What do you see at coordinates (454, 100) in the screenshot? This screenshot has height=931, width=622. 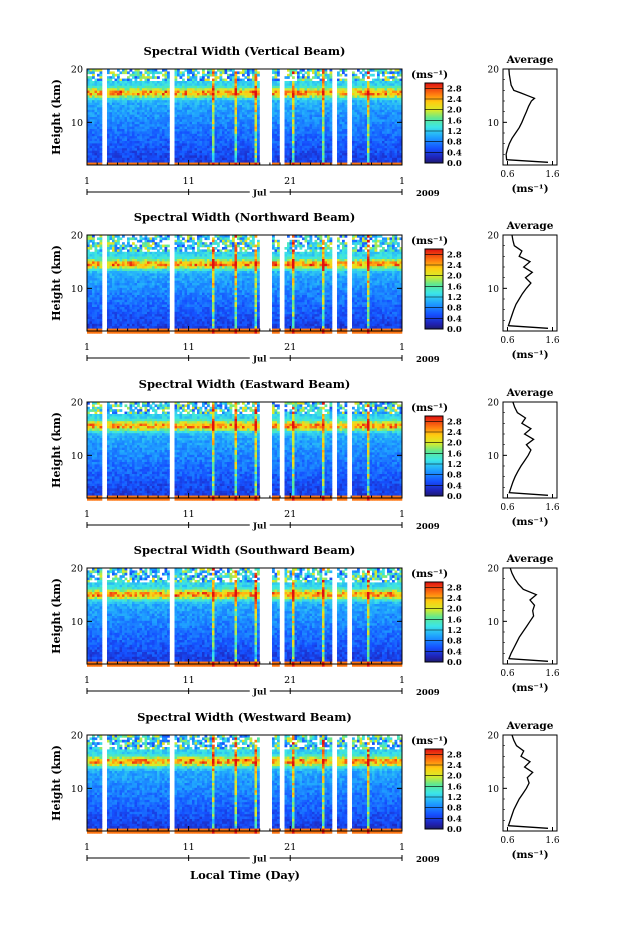 I see `colorbar-tick-label: 2.4` at bounding box center [454, 100].